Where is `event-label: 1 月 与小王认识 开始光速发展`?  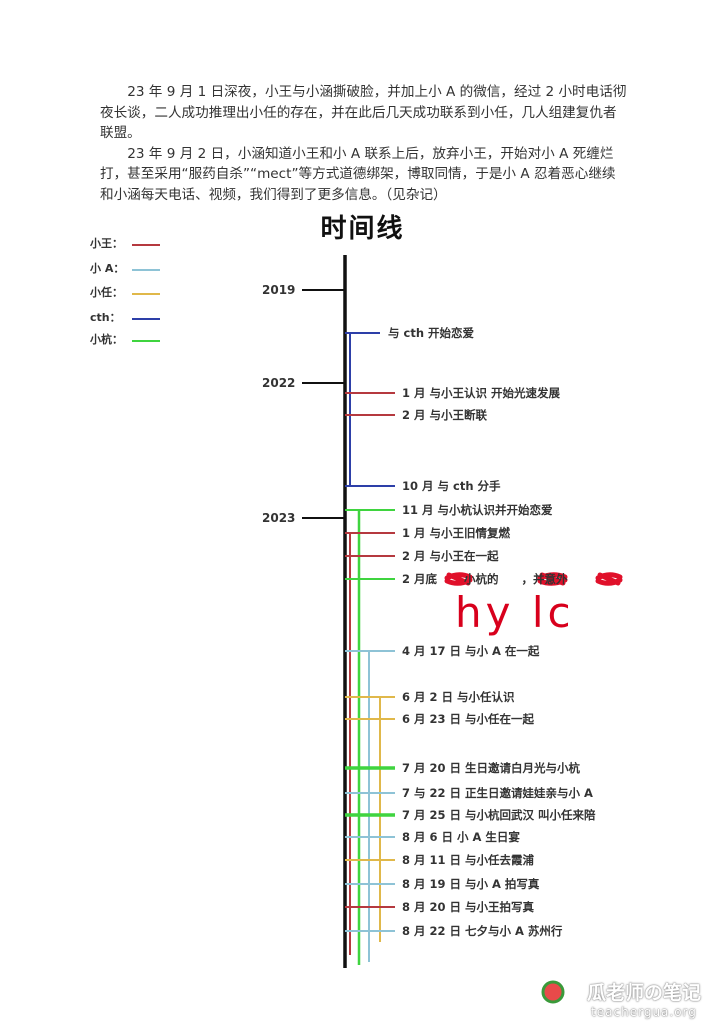 event-label: 1 月 与小王认识 开始光速发展 is located at coordinates (481, 393).